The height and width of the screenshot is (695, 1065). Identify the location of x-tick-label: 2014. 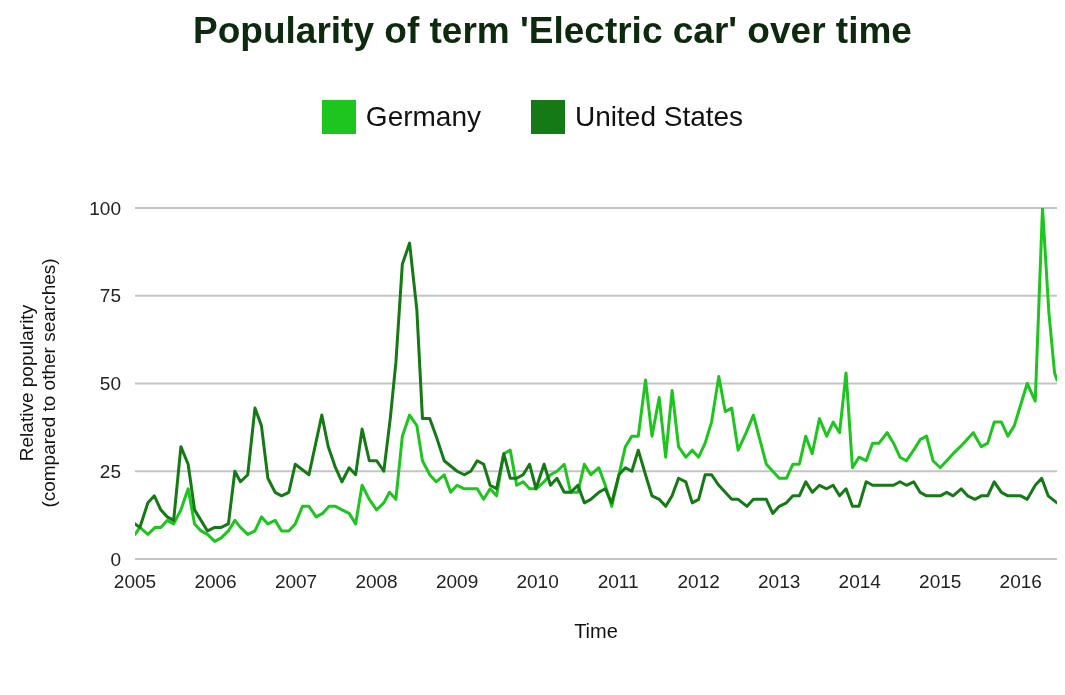
(860, 582).